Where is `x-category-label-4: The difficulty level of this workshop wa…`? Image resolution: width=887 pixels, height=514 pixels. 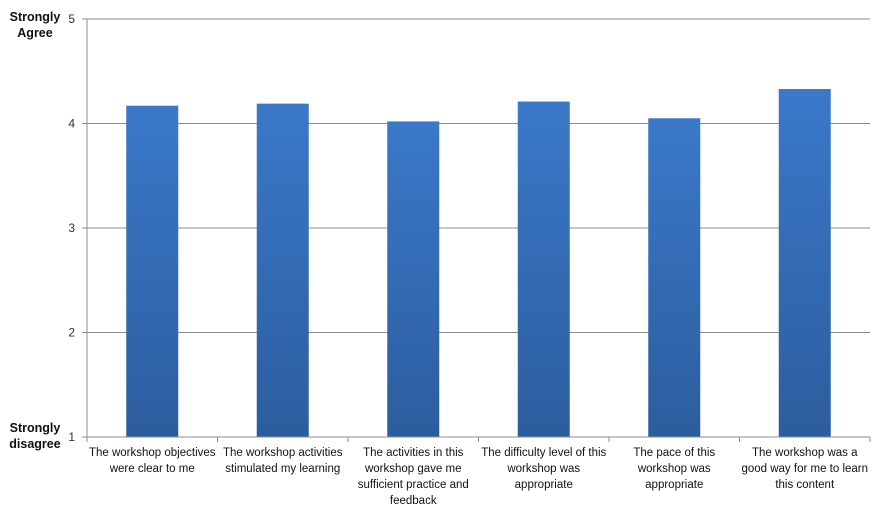 x-category-label-4: The difficulty level of this workshop wa… is located at coordinates (544, 469).